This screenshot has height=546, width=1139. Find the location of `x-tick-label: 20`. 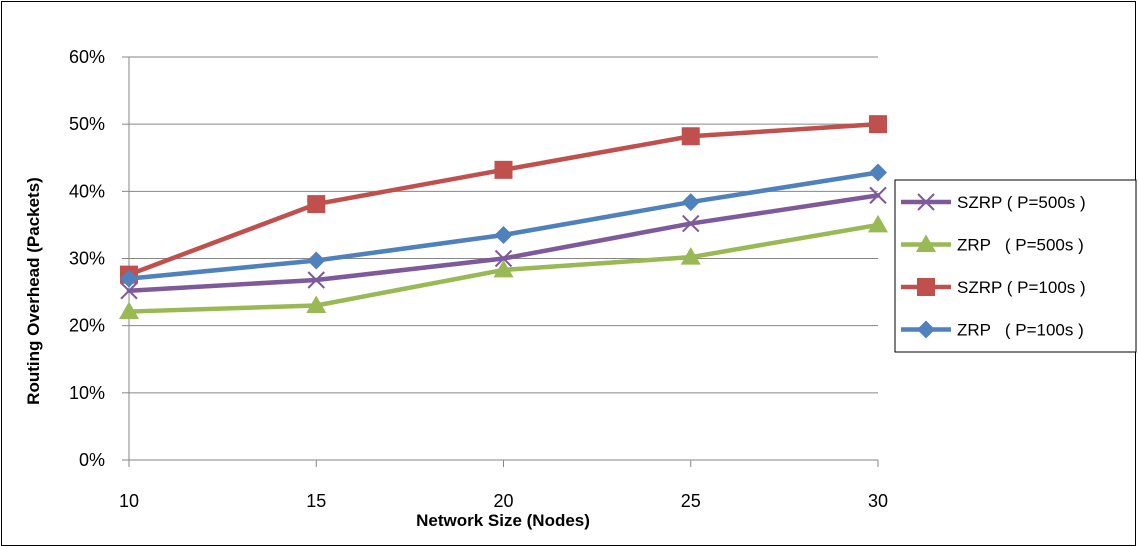

x-tick-label: 20 is located at coordinates (503, 501).